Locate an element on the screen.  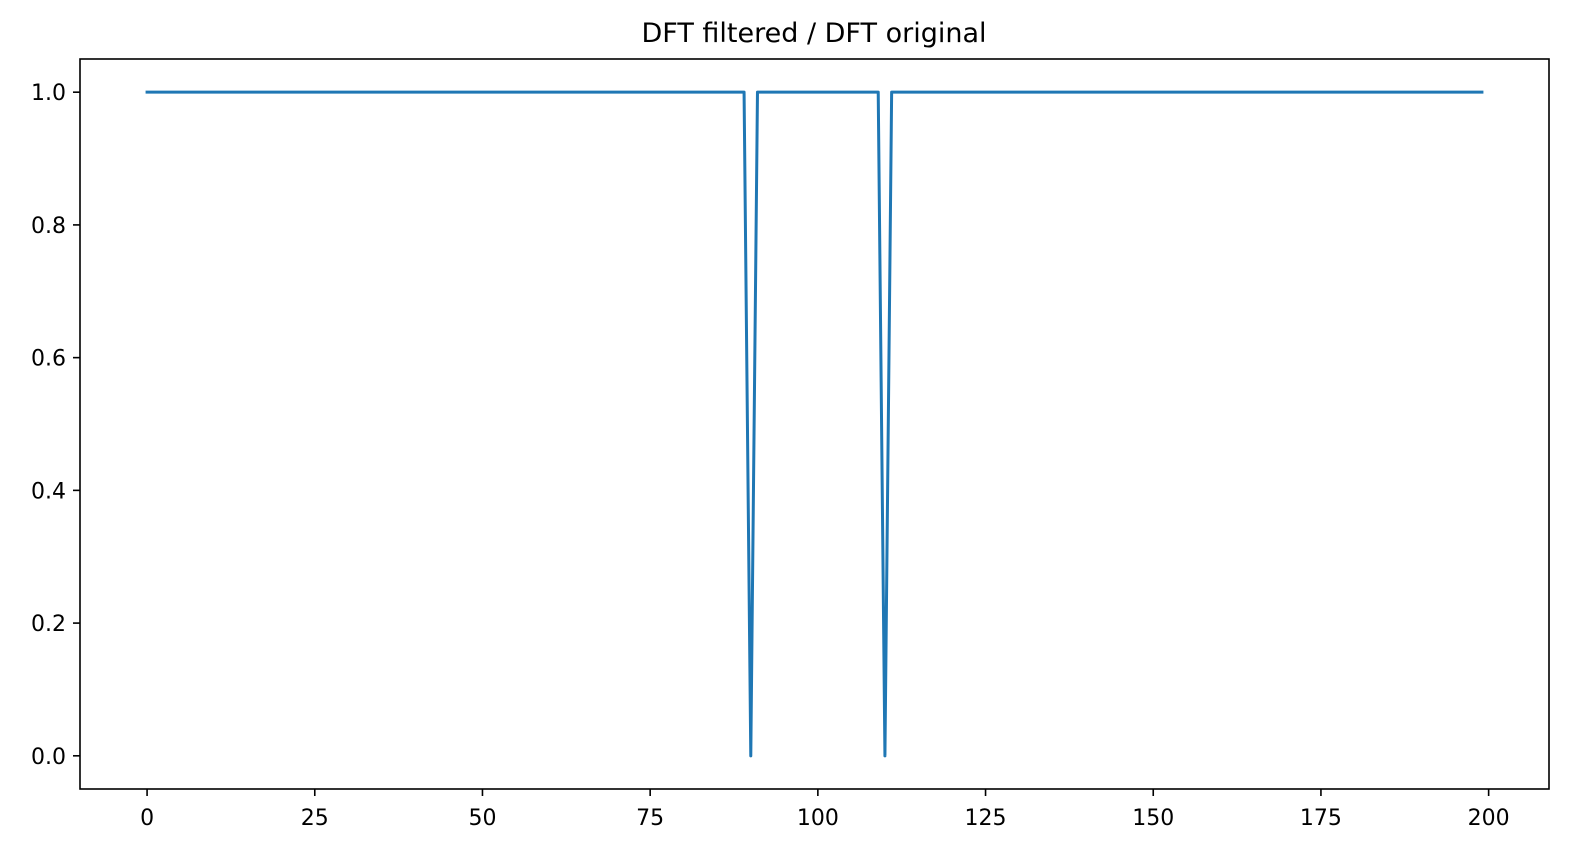
x-tick-label: 200 is located at coordinates (1489, 818).